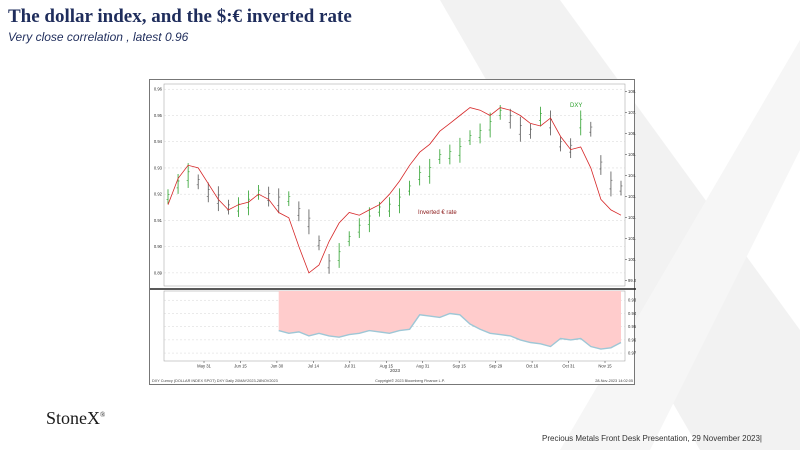  Describe the element at coordinates (410, 381) in the screenshot. I see `source-center: Copyright© 2023 Bloomberg Finance L.P.` at that location.